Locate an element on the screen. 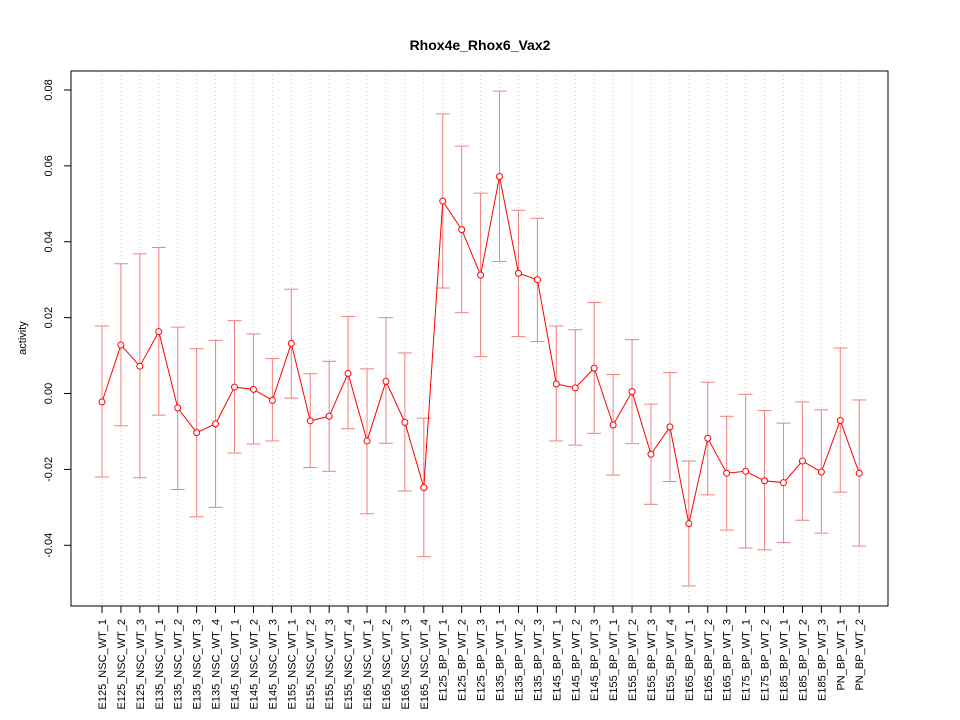 This screenshot has width=960, height=720. x-tick-label: E155_NSC_WT_3 is located at coordinates (330, 664).